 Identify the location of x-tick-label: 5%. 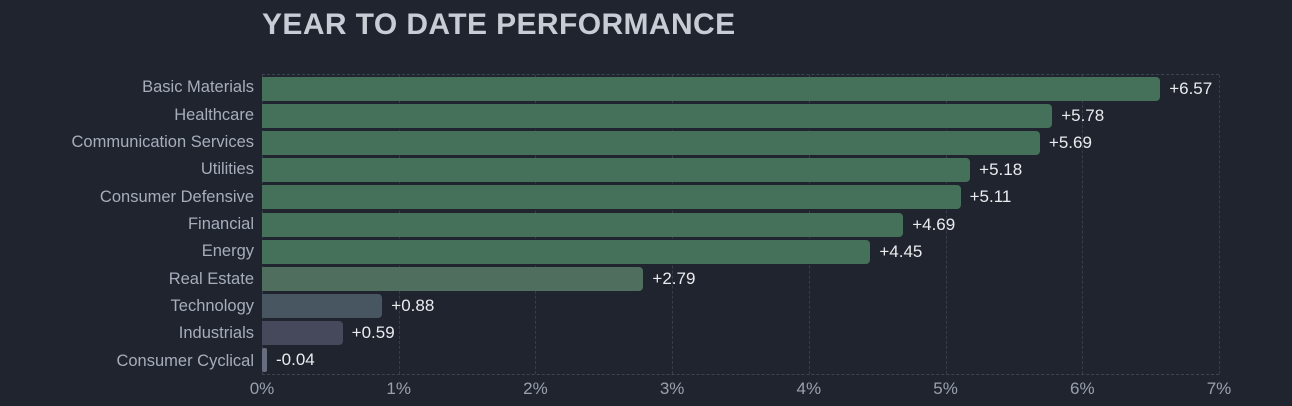
(945, 388).